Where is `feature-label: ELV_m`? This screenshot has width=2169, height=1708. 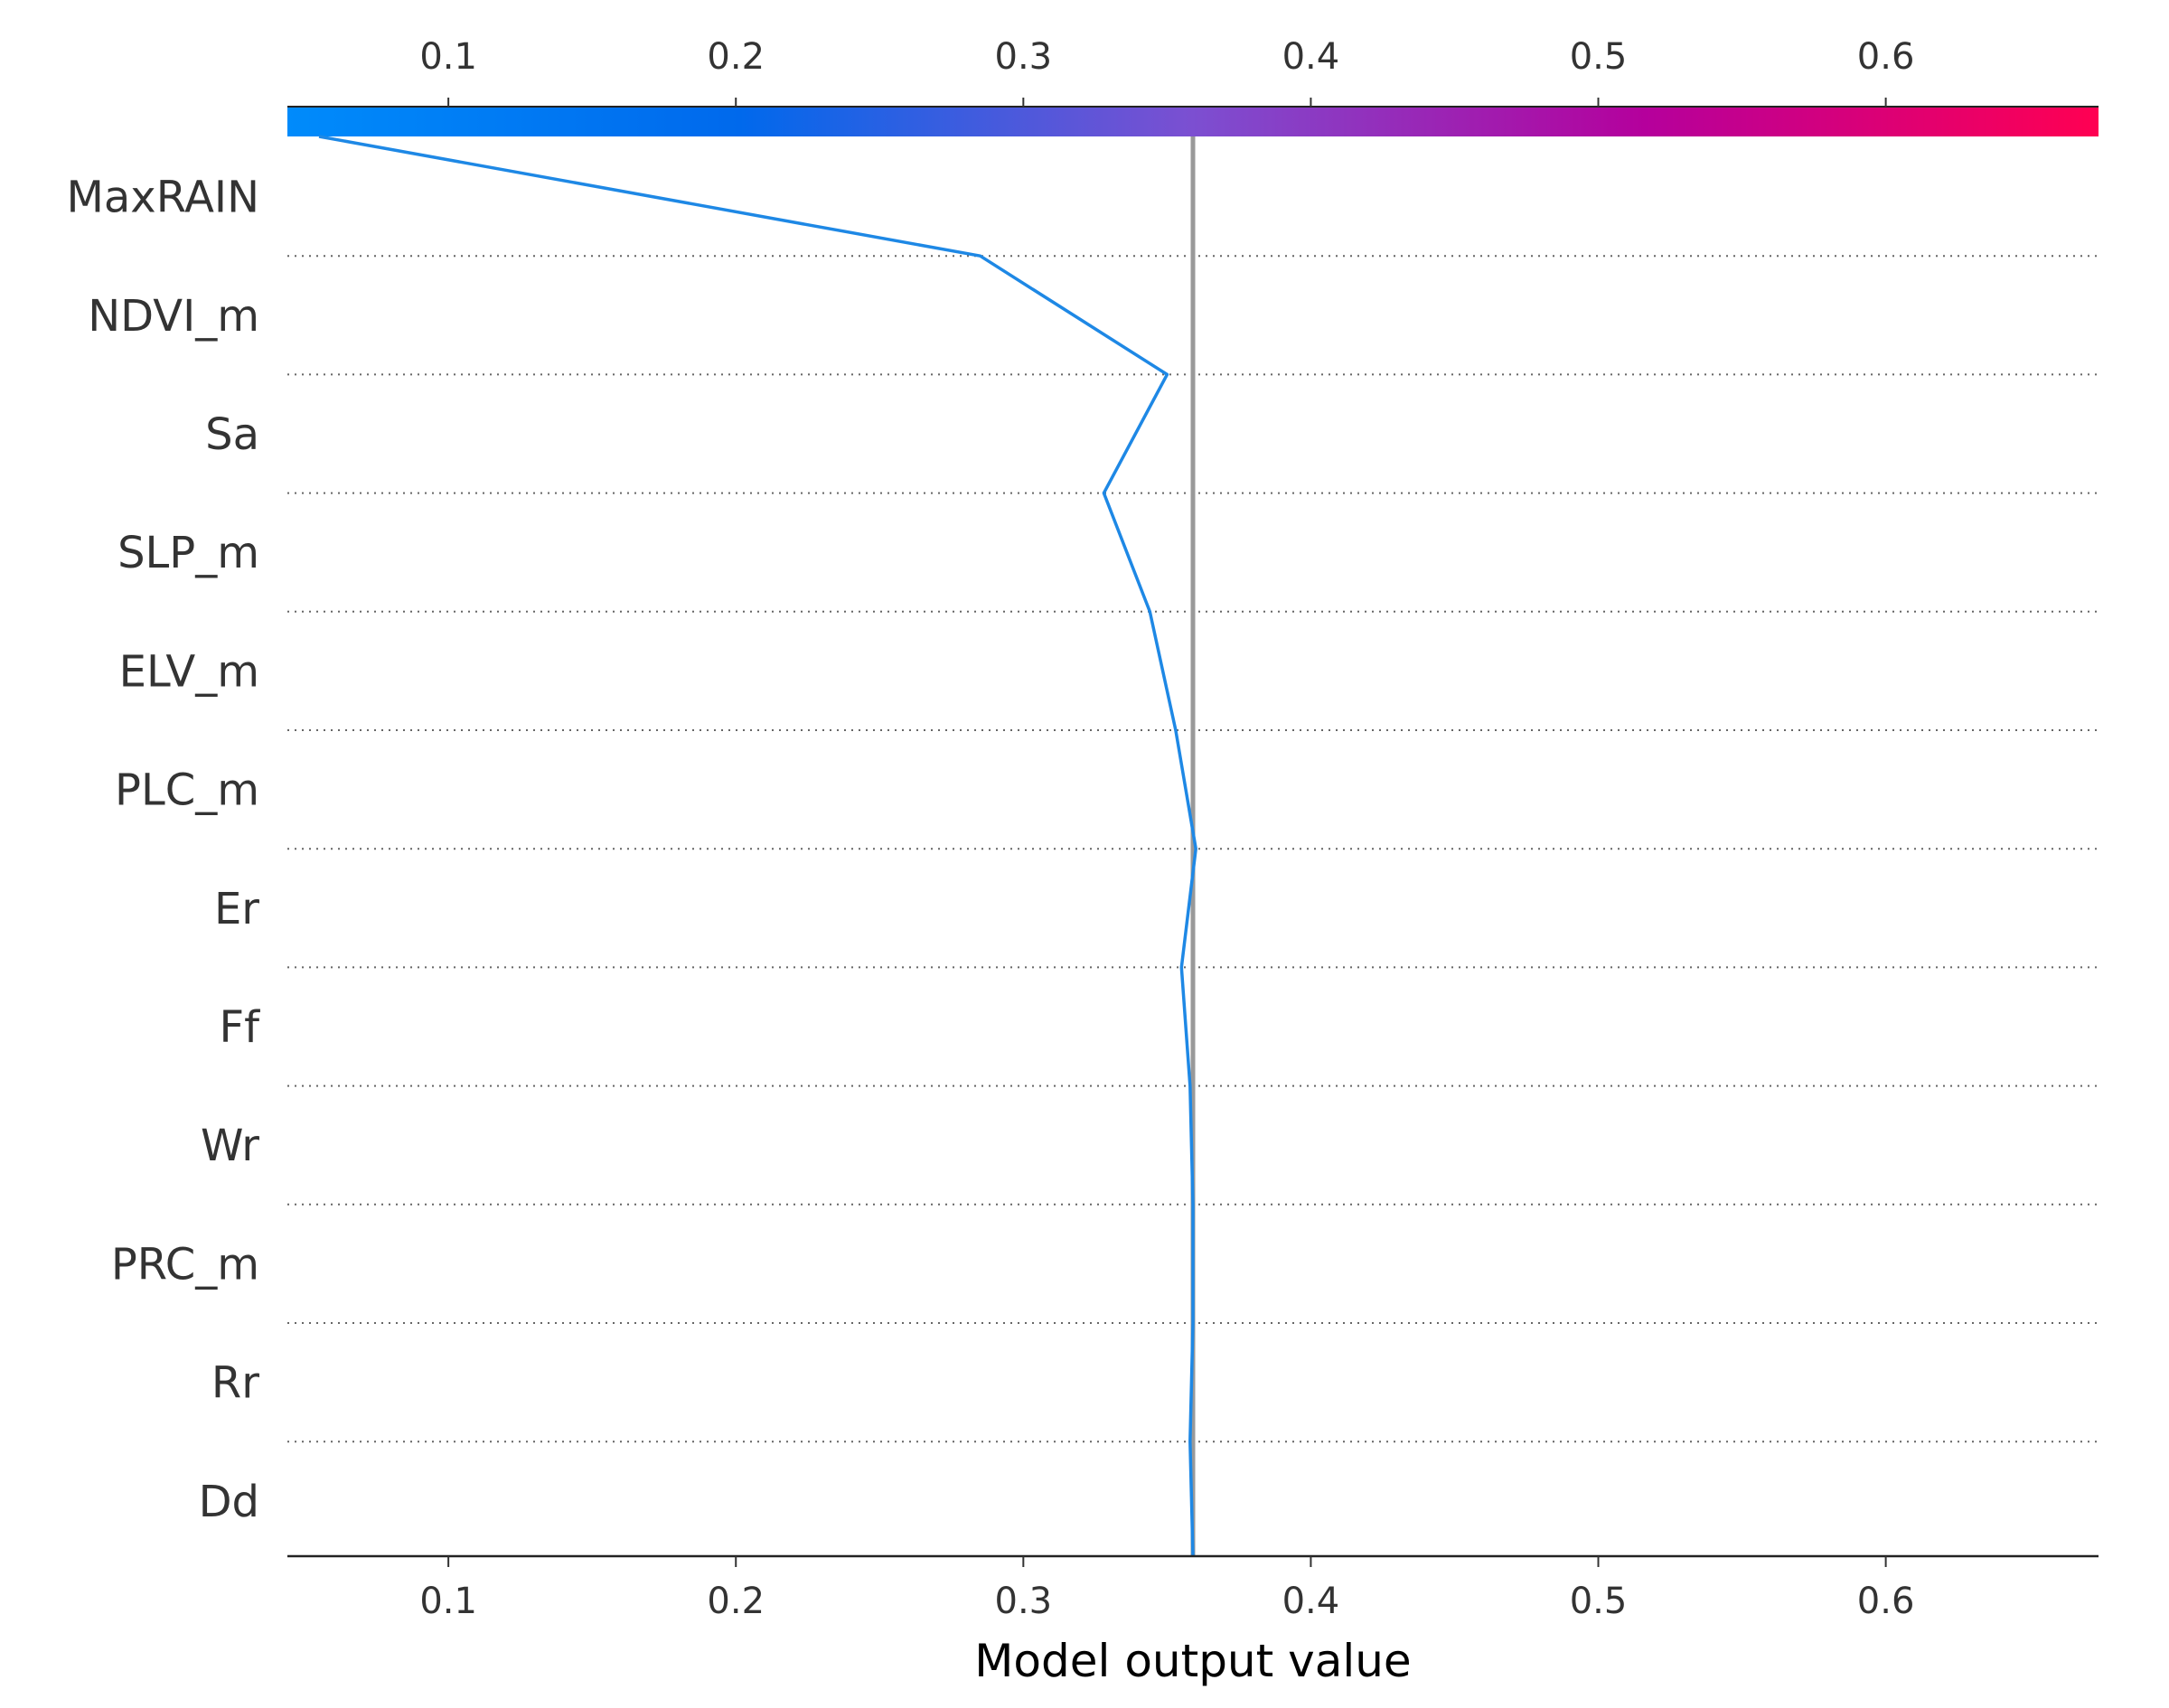
feature-label: ELV_m is located at coordinates (189, 671).